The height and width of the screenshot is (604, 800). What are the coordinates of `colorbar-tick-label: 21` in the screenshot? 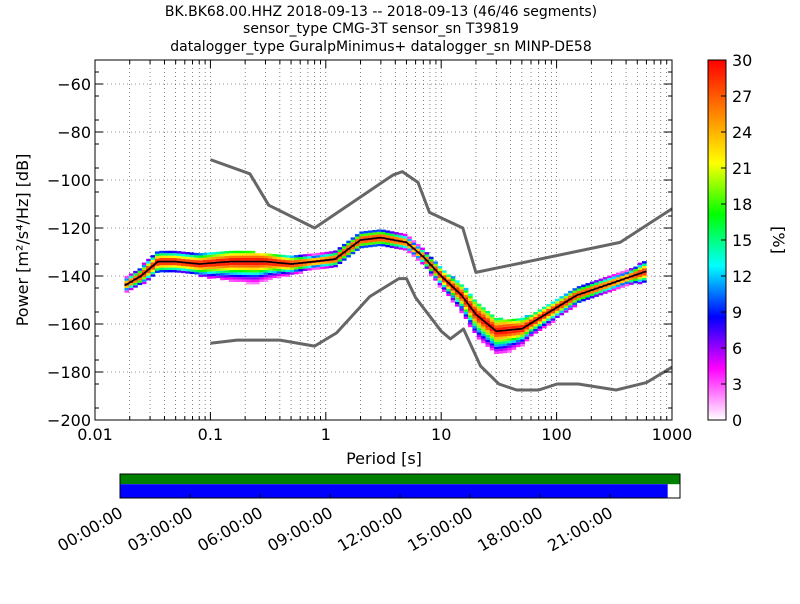 It's located at (742, 168).